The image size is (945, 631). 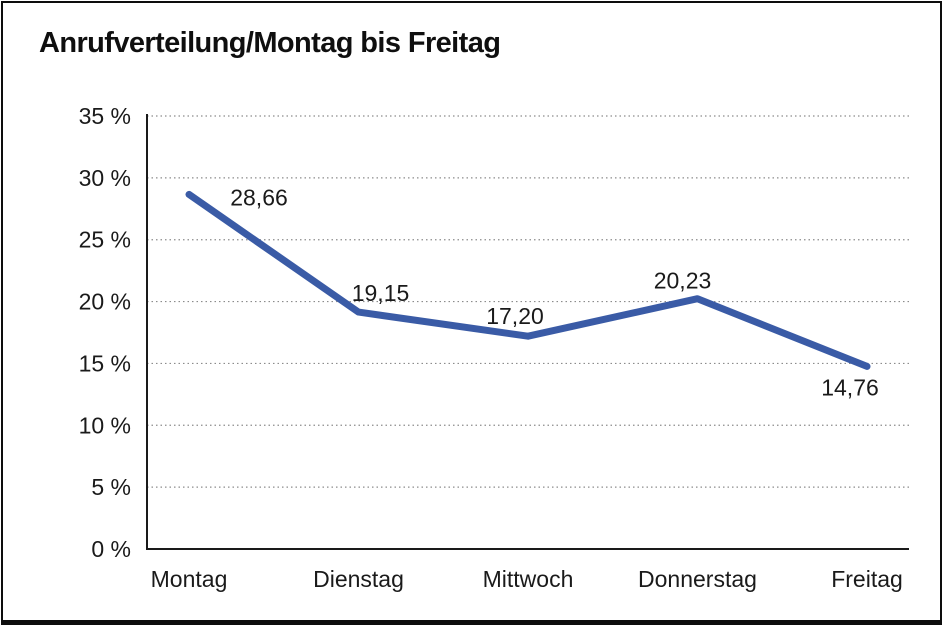 I want to click on x-tick-label: Montag, so click(x=189, y=579).